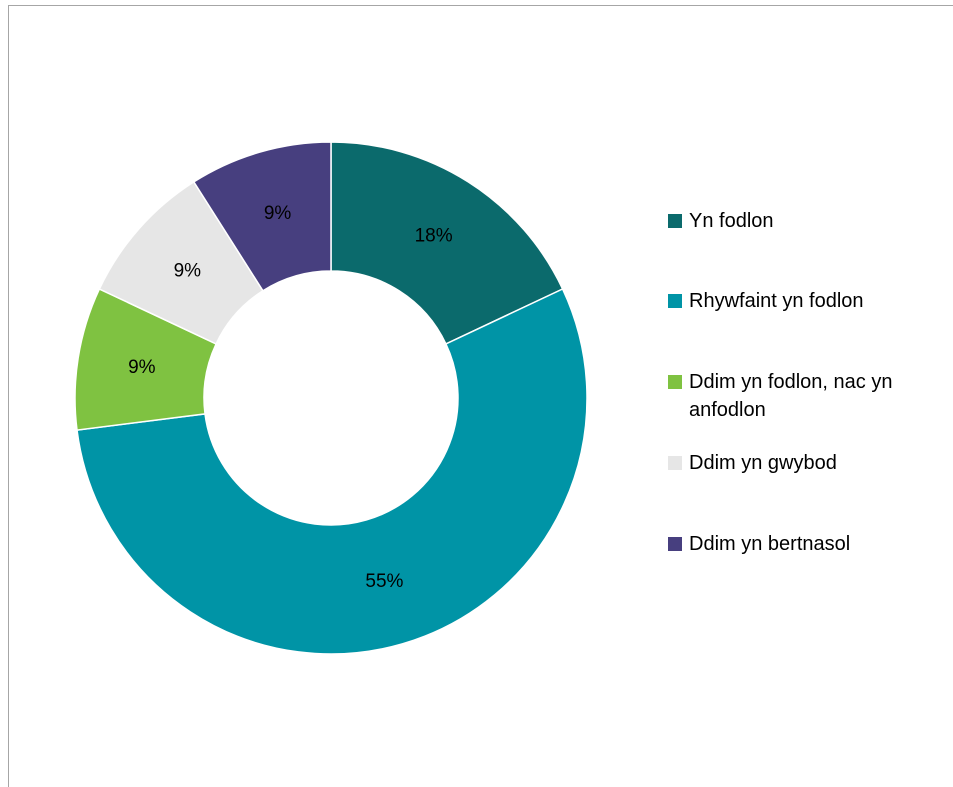 This screenshot has width=953, height=787. What do you see at coordinates (776, 301) in the screenshot?
I see `legend-label: Rhywfaint yn fodlon` at bounding box center [776, 301].